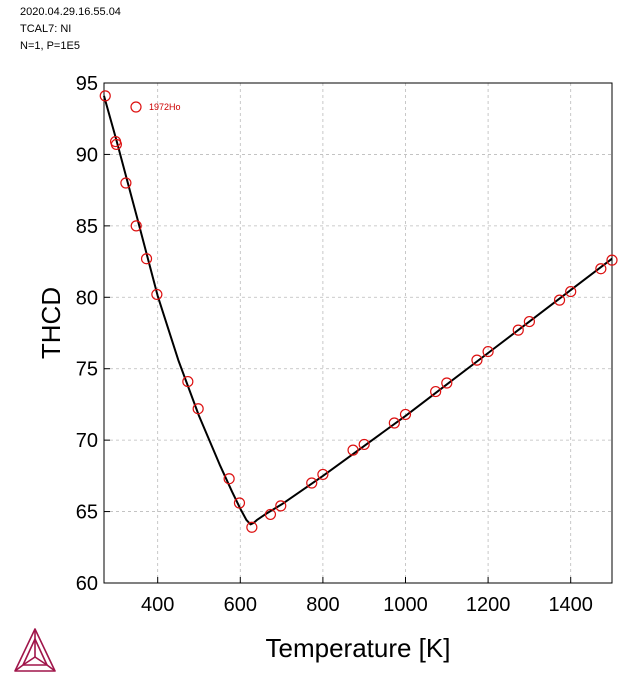 This screenshot has width=637, height=689. What do you see at coordinates (87, 584) in the screenshot?
I see `y-tick-label: 60` at bounding box center [87, 584].